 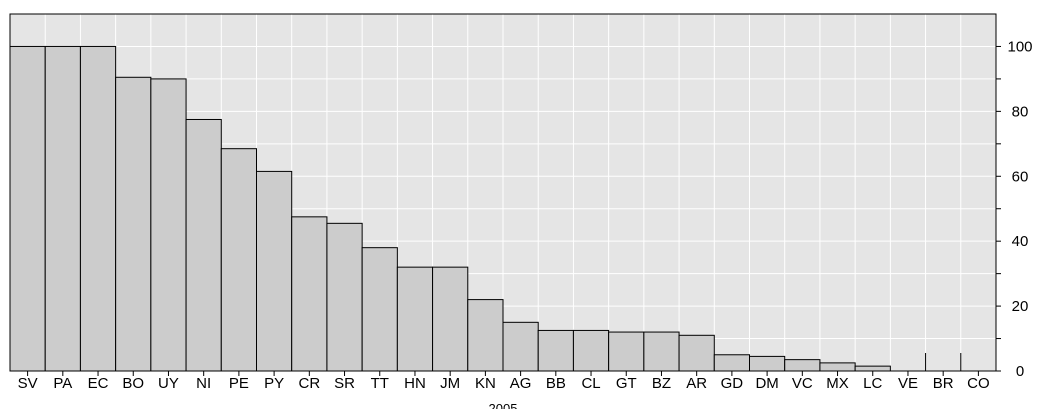 What do you see at coordinates (133, 224) in the screenshot?
I see `bar-bo` at bounding box center [133, 224].